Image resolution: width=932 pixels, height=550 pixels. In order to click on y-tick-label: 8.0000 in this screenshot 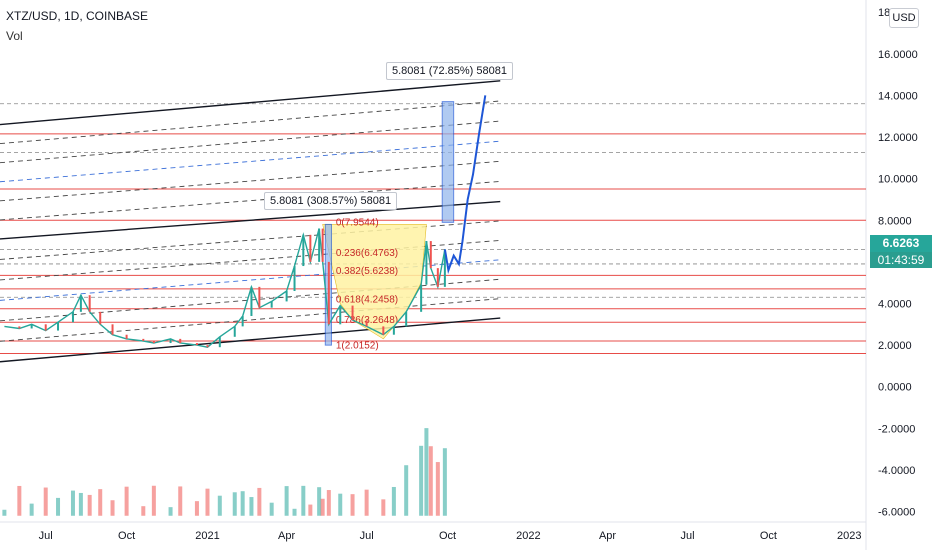, I will do `click(895, 221)`.